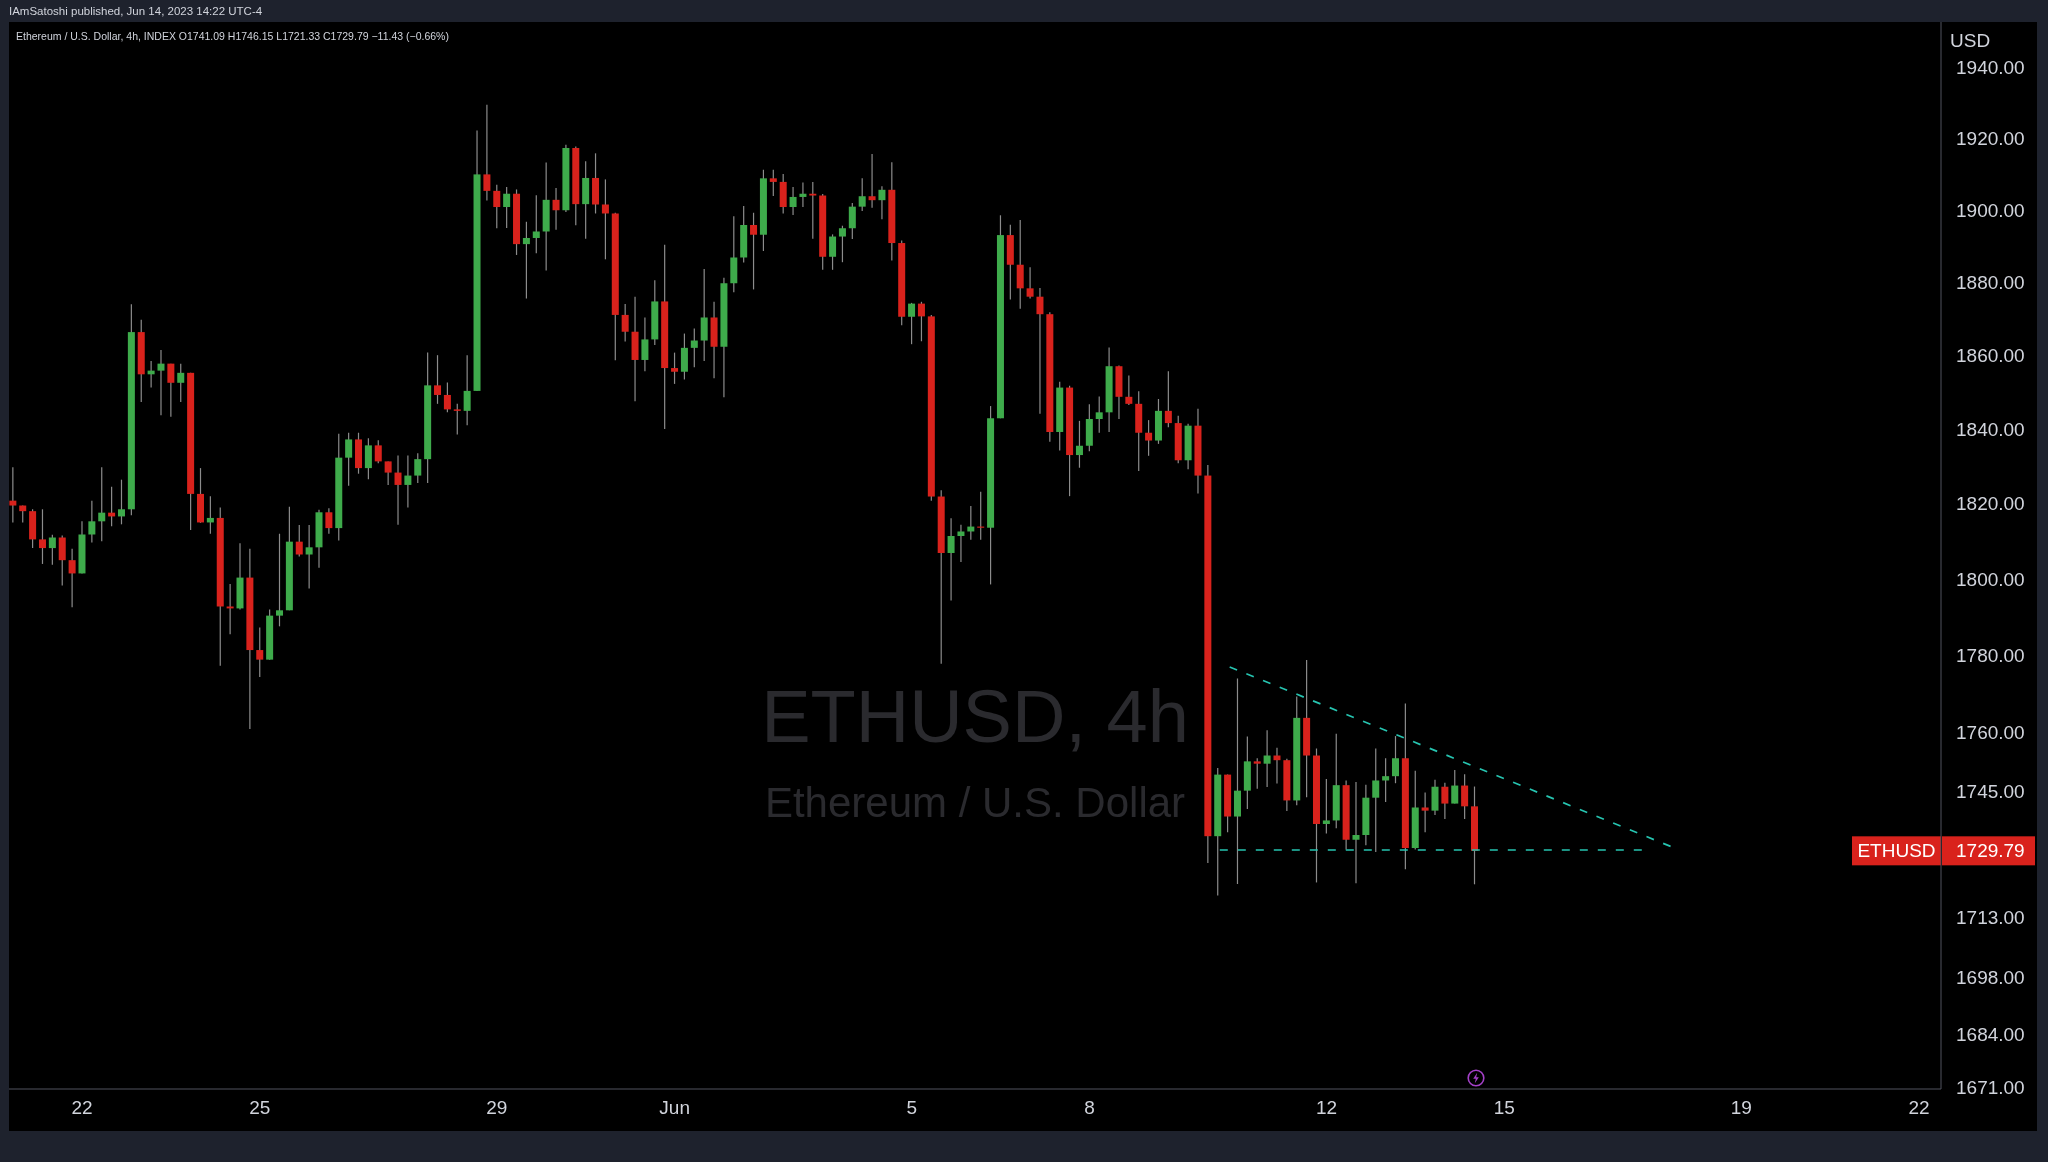 The height and width of the screenshot is (1162, 2048). I want to click on annotation: ETHUSD, so click(1896, 851).